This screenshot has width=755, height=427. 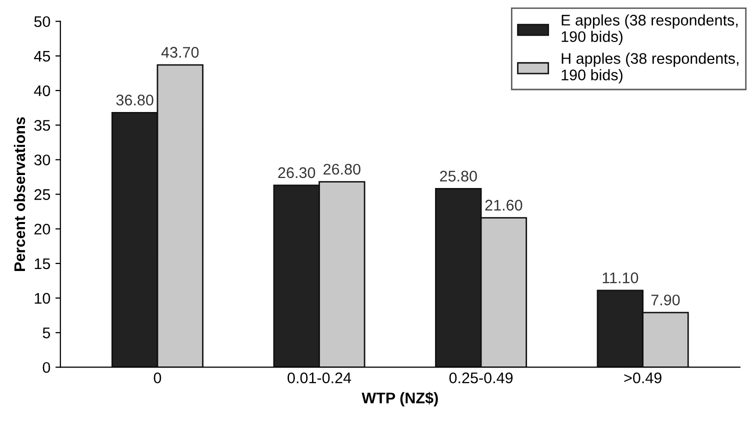 I want to click on y-tick-label: 40, so click(x=42, y=90).